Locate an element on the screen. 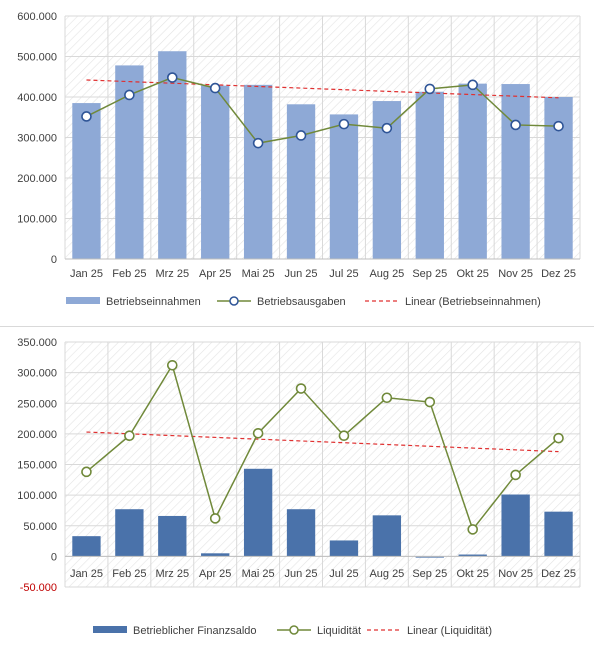 The width and height of the screenshot is (594, 663). y-tick-label: 600.000 is located at coordinates (37, 17).